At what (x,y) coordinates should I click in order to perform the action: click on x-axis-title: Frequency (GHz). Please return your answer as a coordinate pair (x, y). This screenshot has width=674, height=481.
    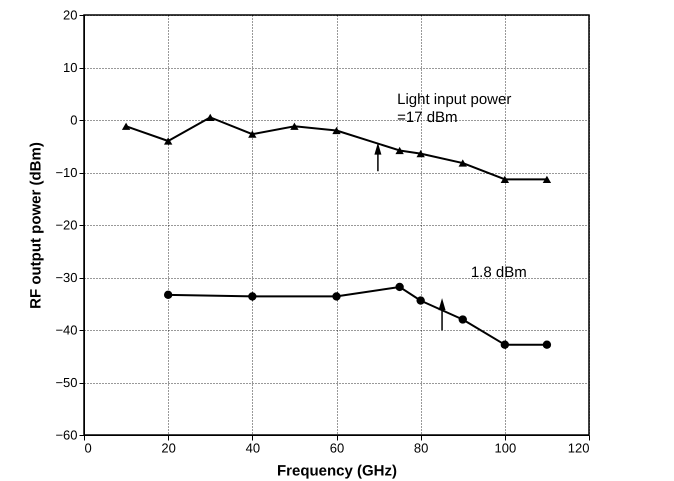
    Looking at the image, I should click on (337, 471).